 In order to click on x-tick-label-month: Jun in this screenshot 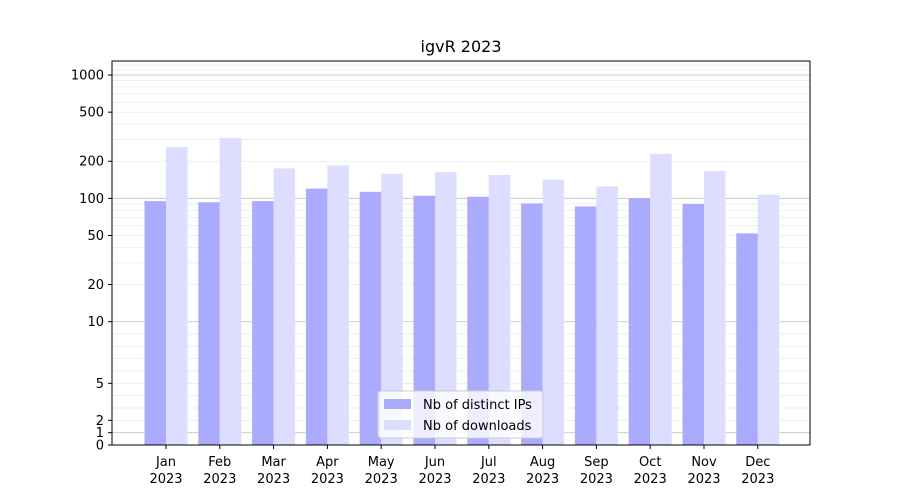, I will do `click(434, 462)`.